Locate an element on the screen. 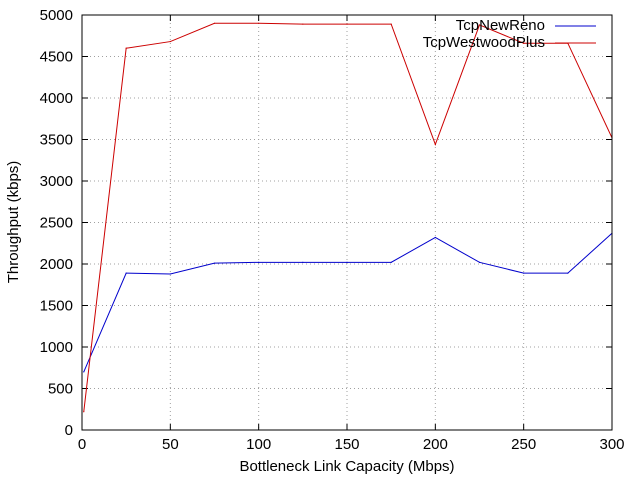 This screenshot has height=480, width=640. y-tick-label: 0 is located at coordinates (69, 430).